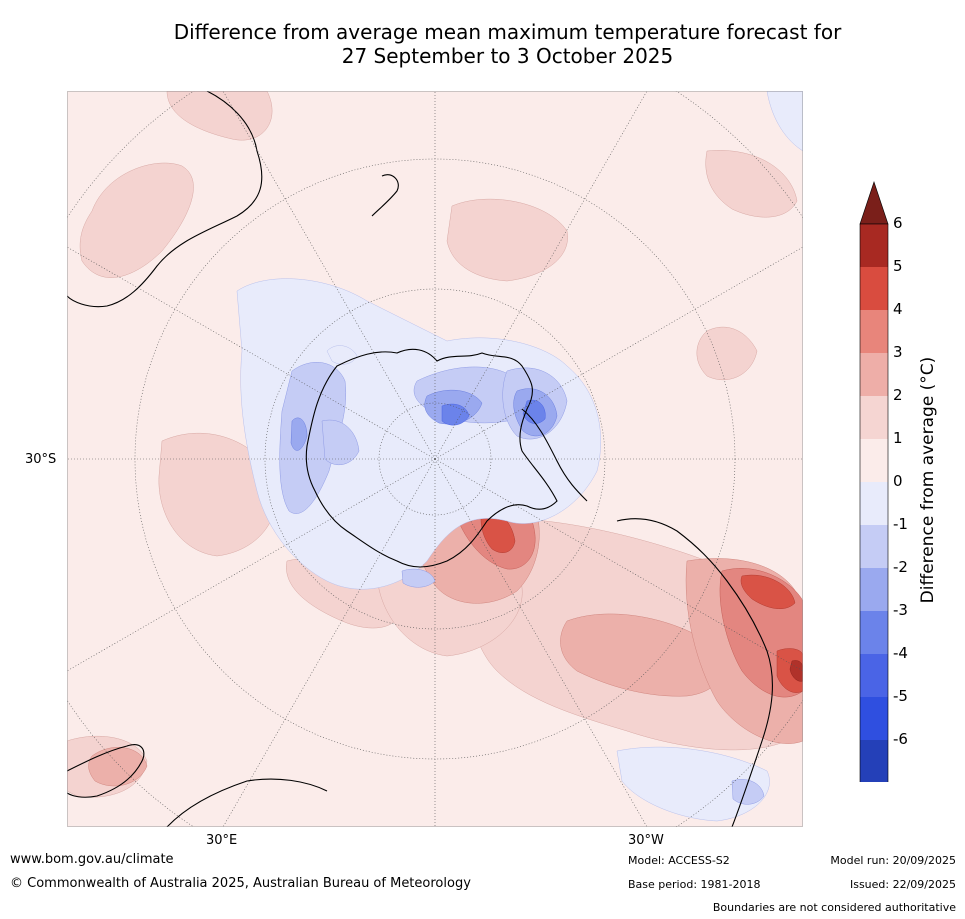 Image resolution: width=965 pixels, height=919 pixels. What do you see at coordinates (796, 671) in the screenshot?
I see `anomaly-4-to-5-regions` at bounding box center [796, 671].